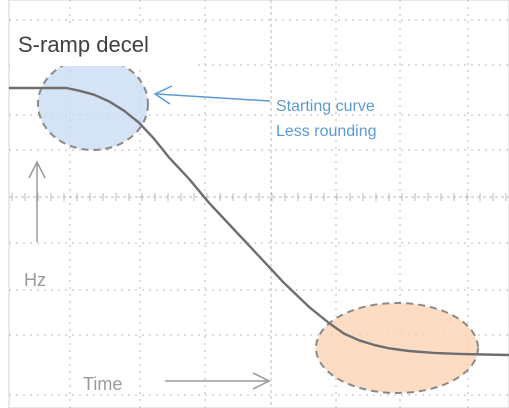  Describe the element at coordinates (102, 384) in the screenshot. I see `x-axis-label: Time` at that location.